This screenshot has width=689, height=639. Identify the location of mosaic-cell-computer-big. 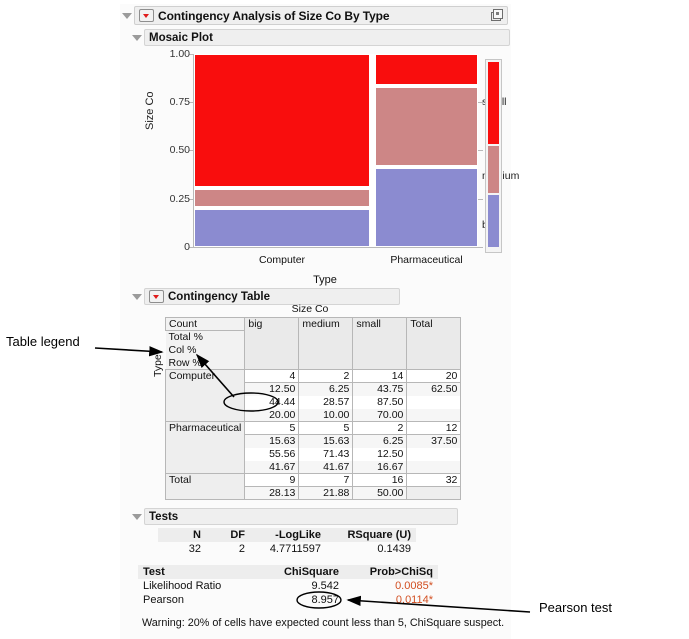
(282, 228).